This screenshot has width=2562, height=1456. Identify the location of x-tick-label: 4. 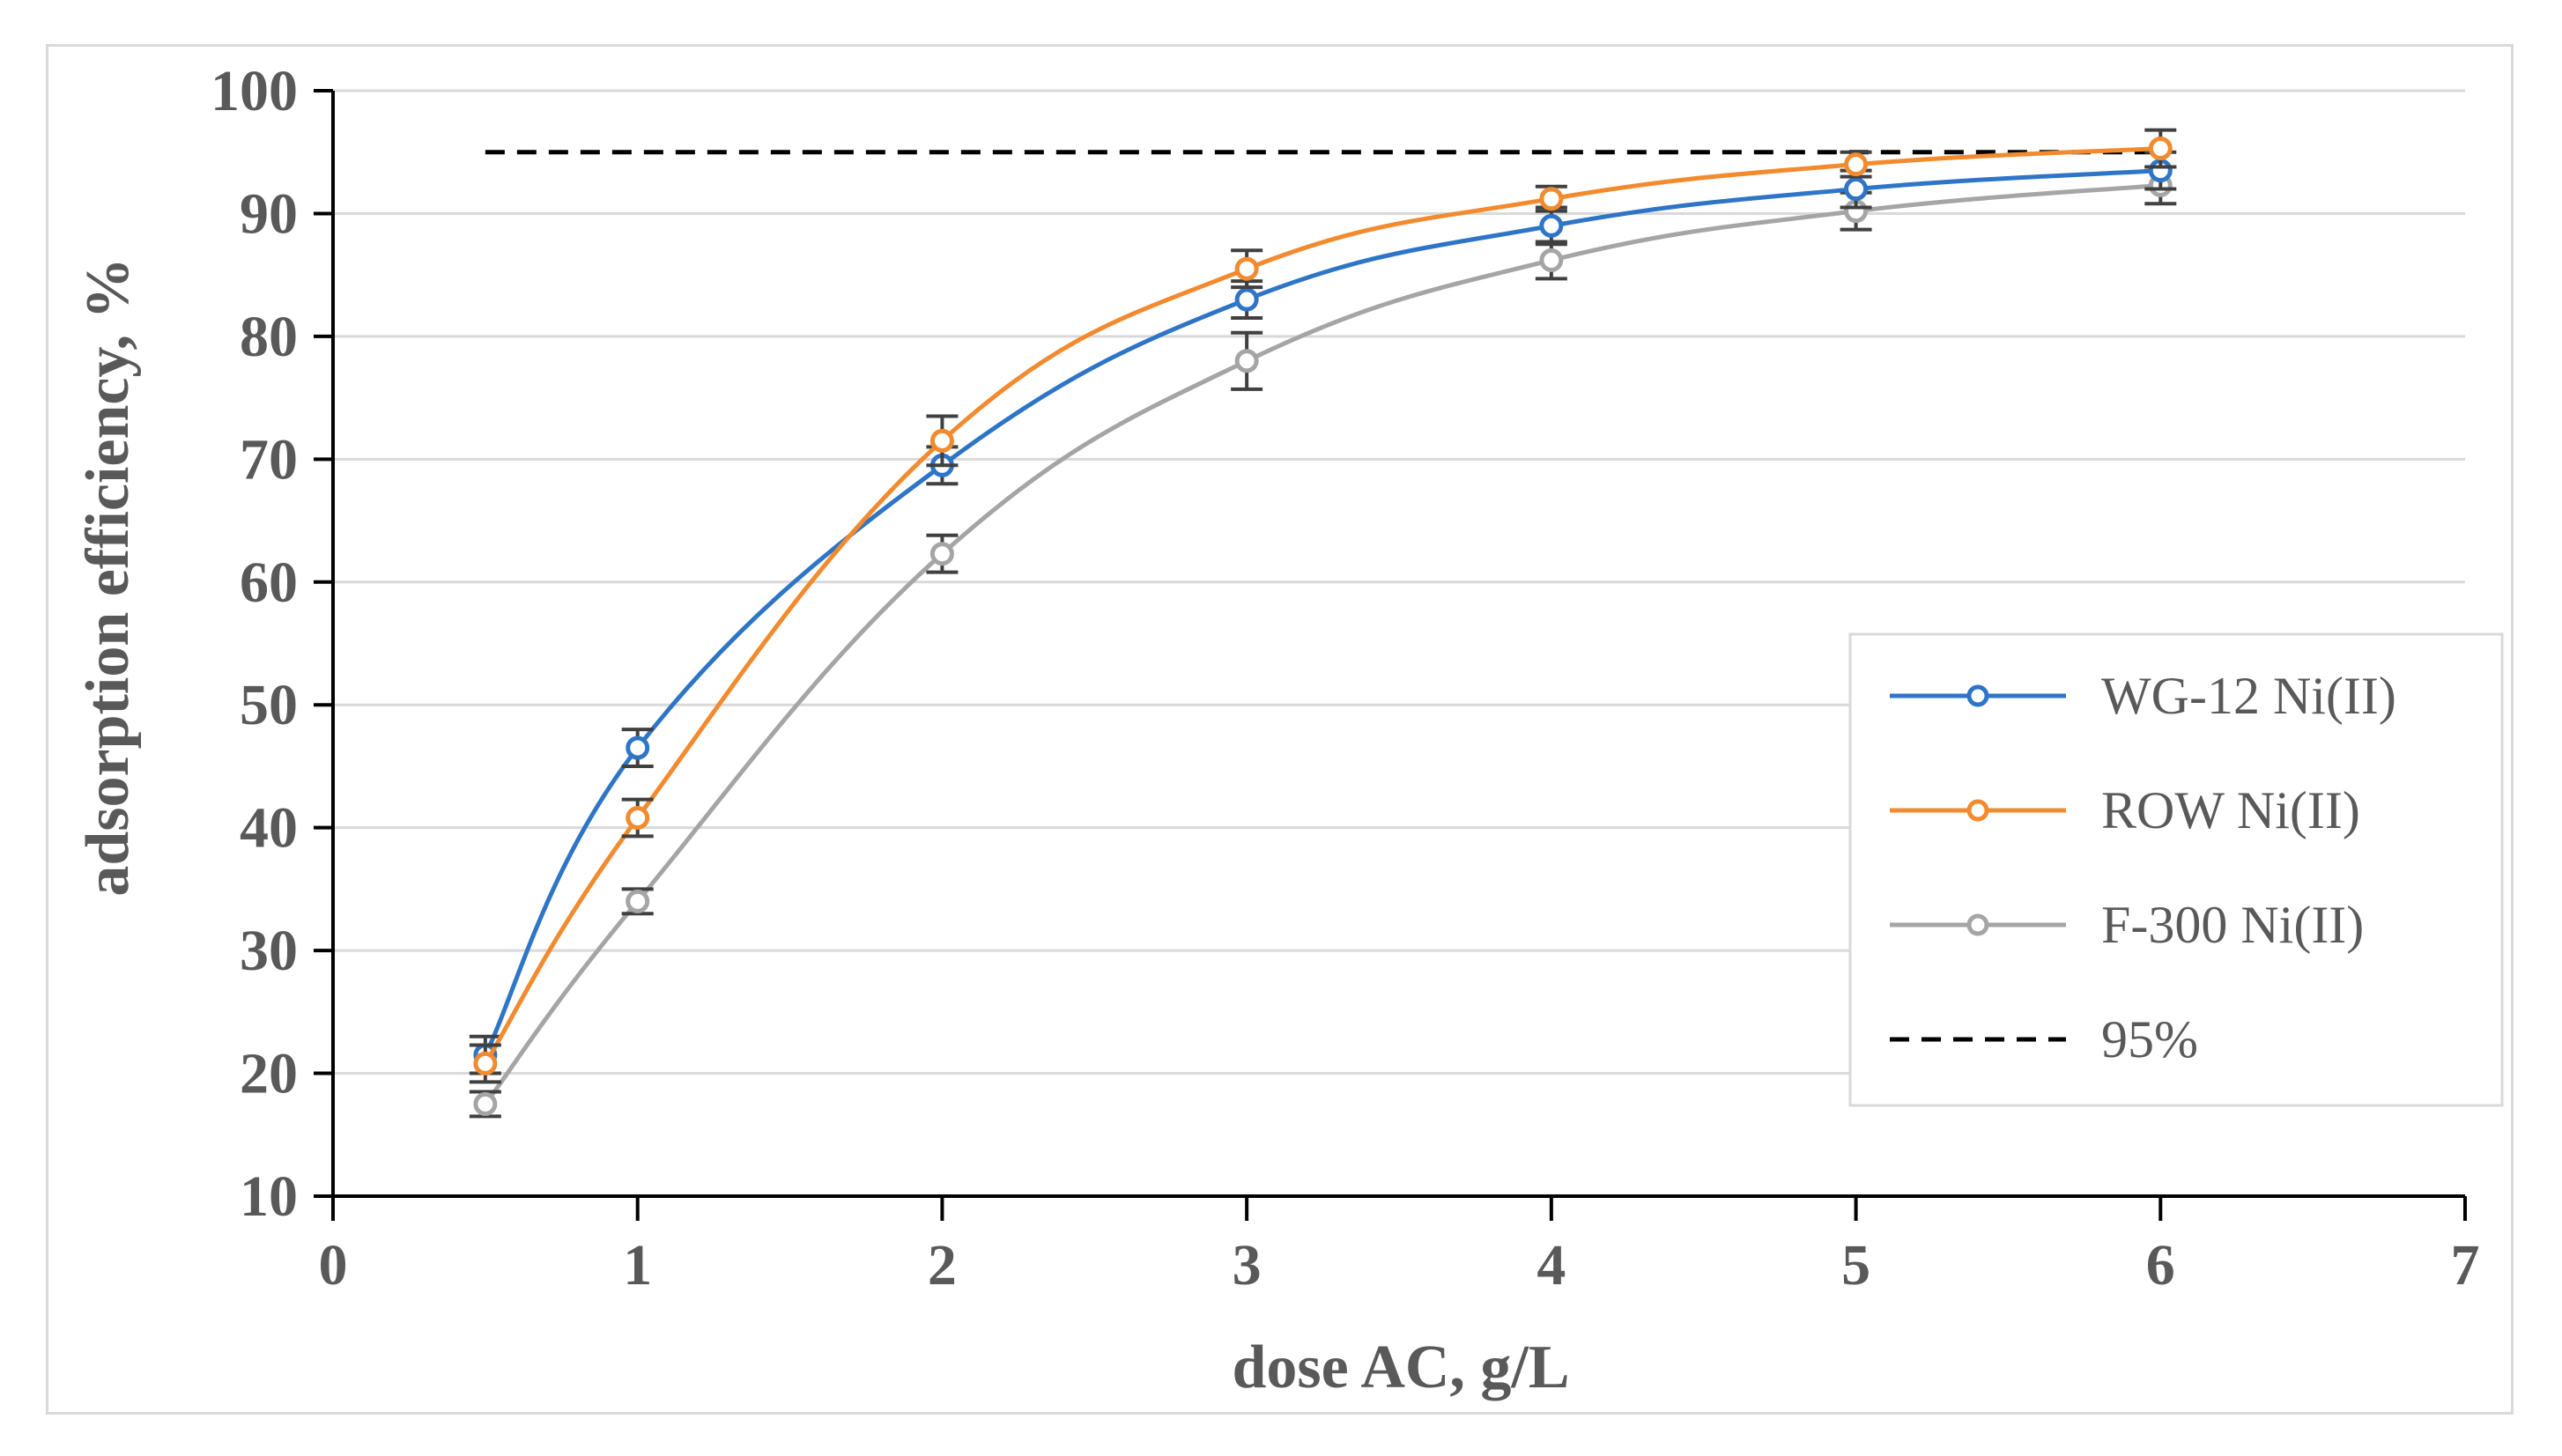
(1551, 1265).